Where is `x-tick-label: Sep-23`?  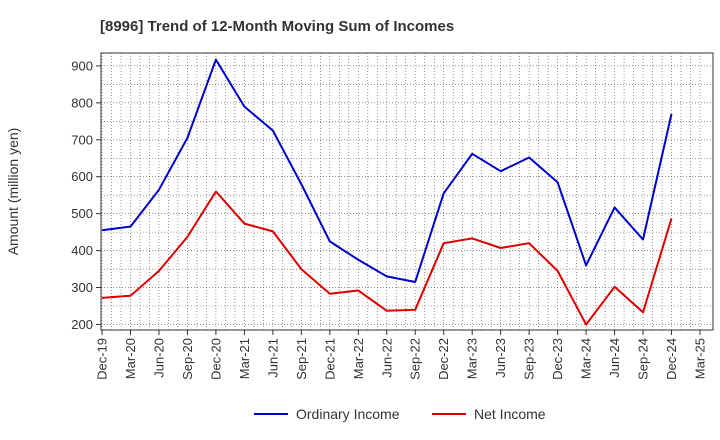
x-tick-label: Sep-23 is located at coordinates (529, 359).